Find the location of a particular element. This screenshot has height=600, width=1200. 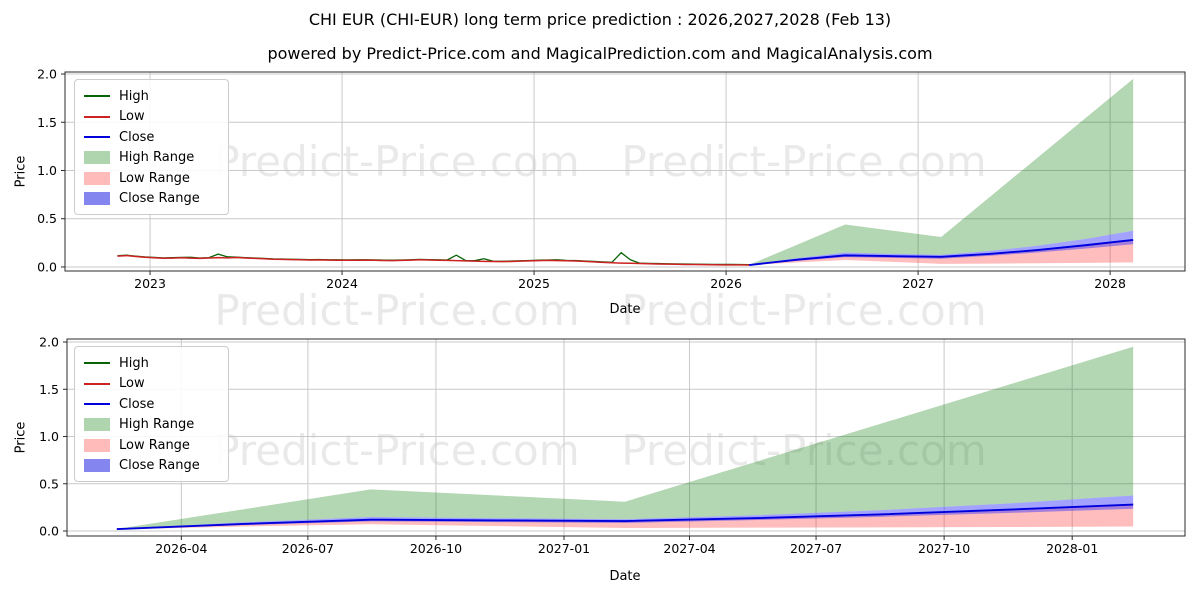

high-range-band is located at coordinates (941, 171).